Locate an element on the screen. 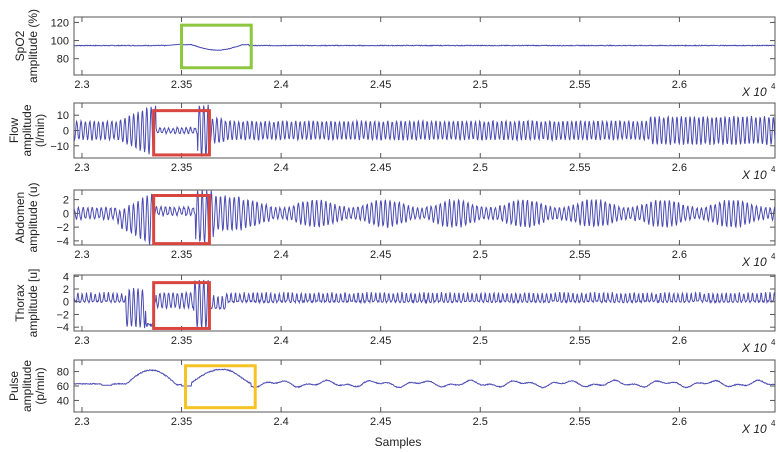  highlight-box-yellow is located at coordinates (220, 387).